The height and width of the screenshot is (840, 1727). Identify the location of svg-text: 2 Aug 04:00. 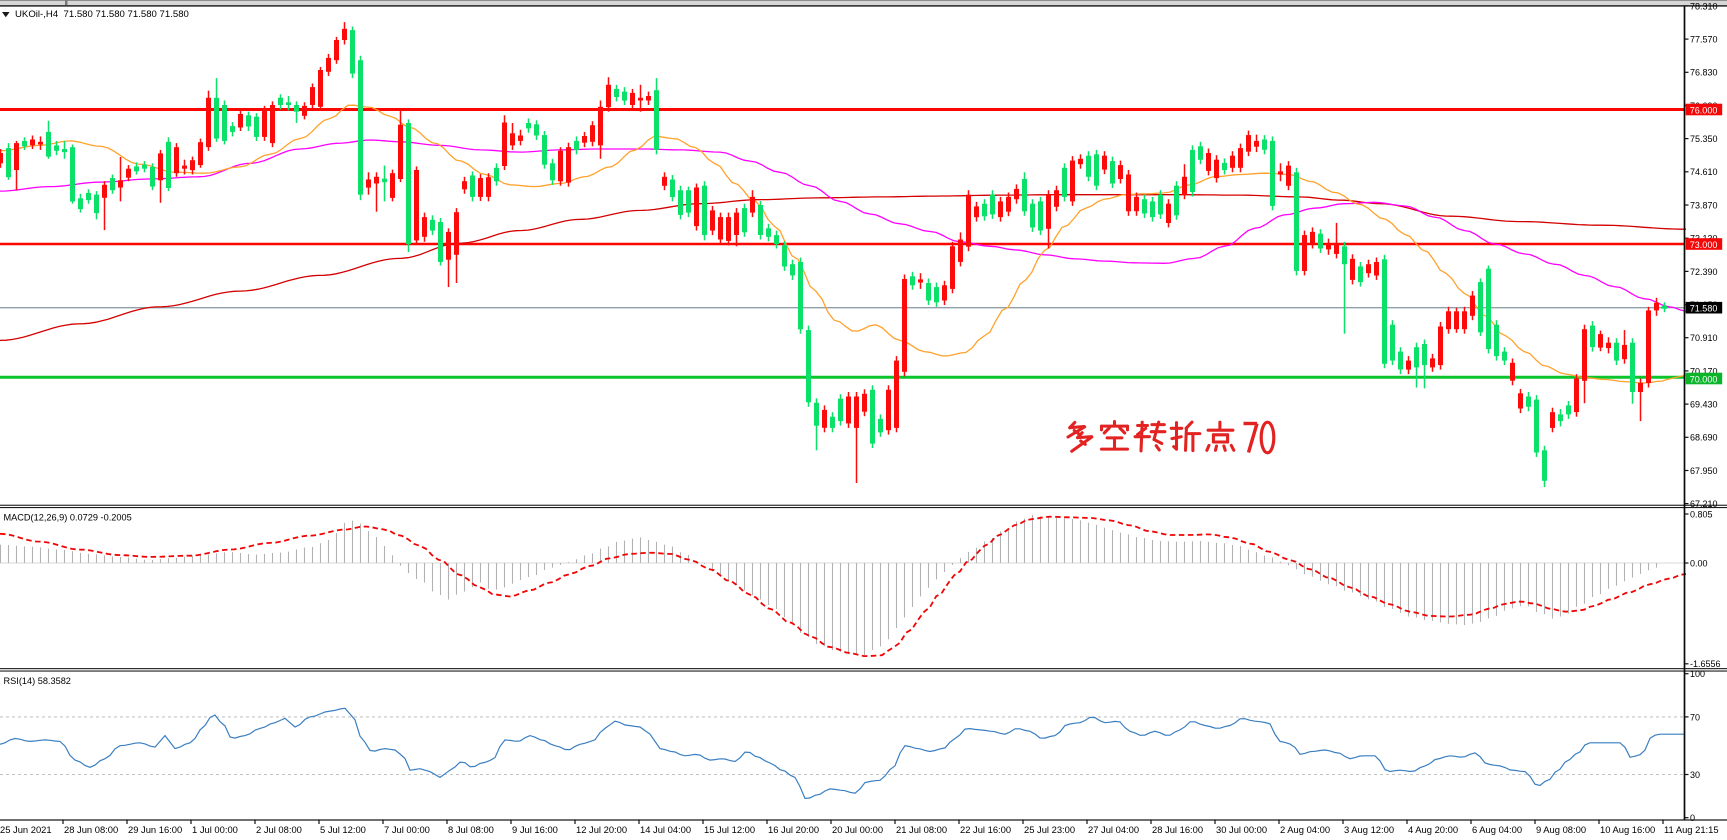
(1305, 829).